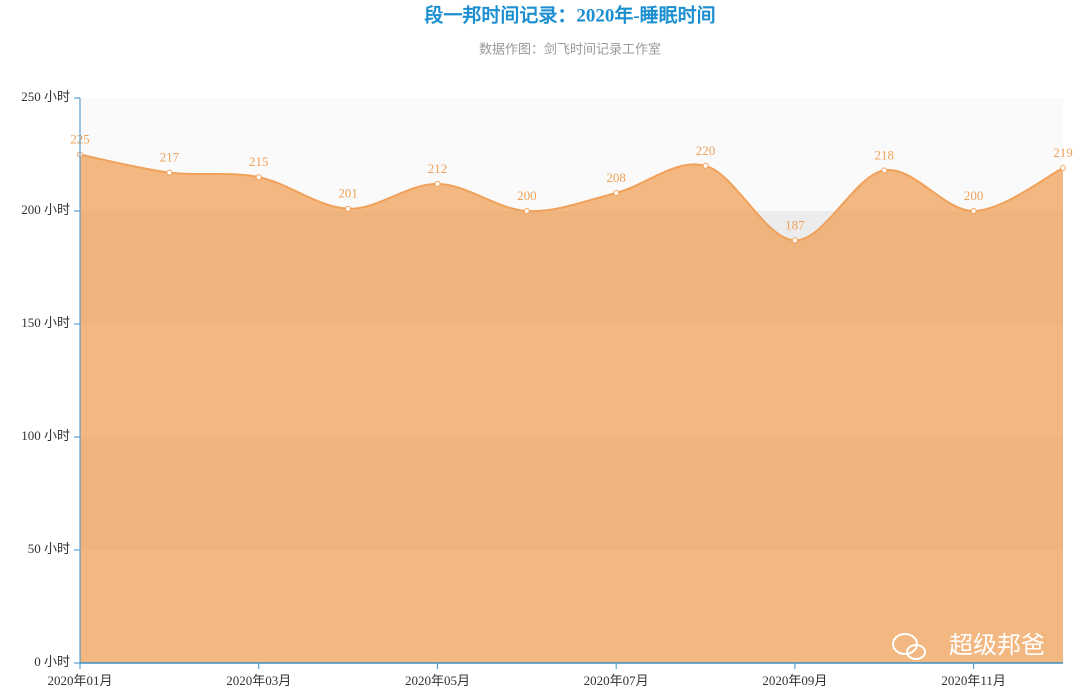  What do you see at coordinates (348, 193) in the screenshot?
I see `value-label: 201` at bounding box center [348, 193].